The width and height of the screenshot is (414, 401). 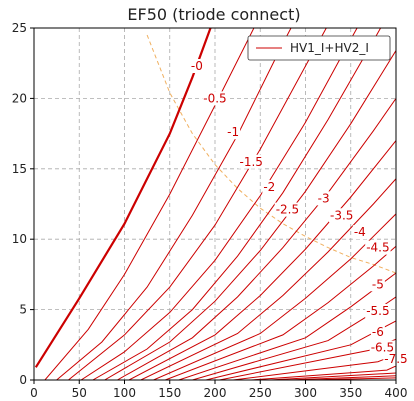 I want to click on x-tick-label: 150, so click(x=169, y=393).